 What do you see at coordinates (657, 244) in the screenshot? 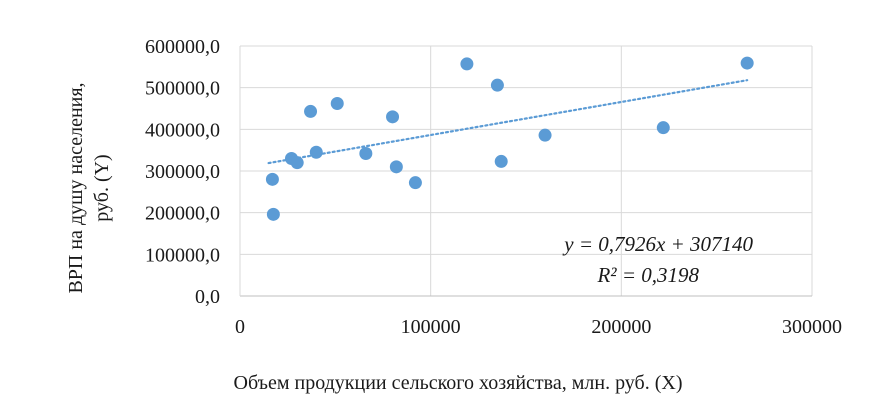
I see `trend-equation: y = 0,7926x + 307140` at bounding box center [657, 244].